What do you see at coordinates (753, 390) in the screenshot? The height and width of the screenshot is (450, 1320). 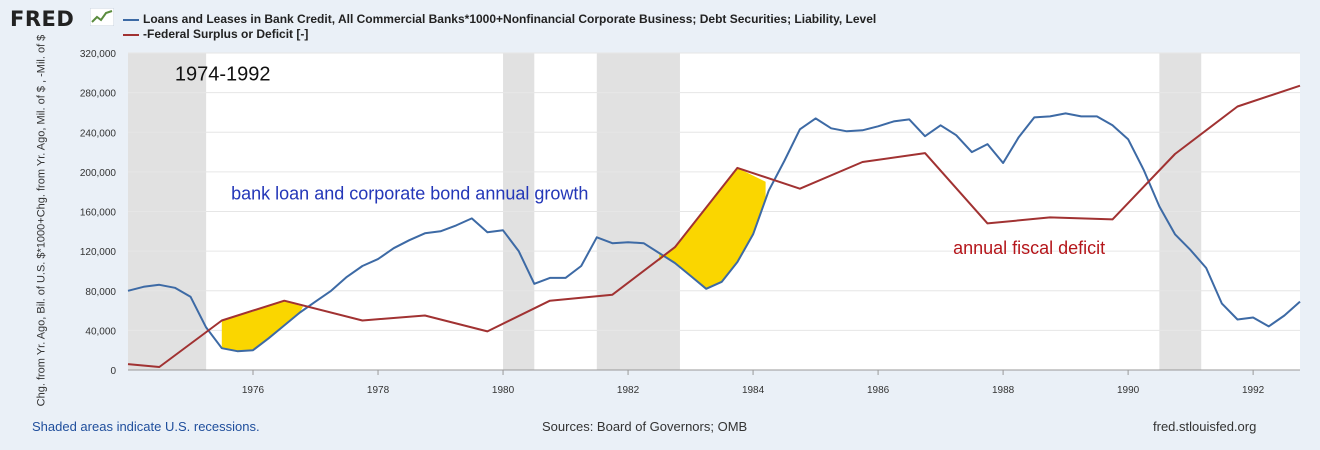 I see `x-tick-label: 1984` at bounding box center [753, 390].